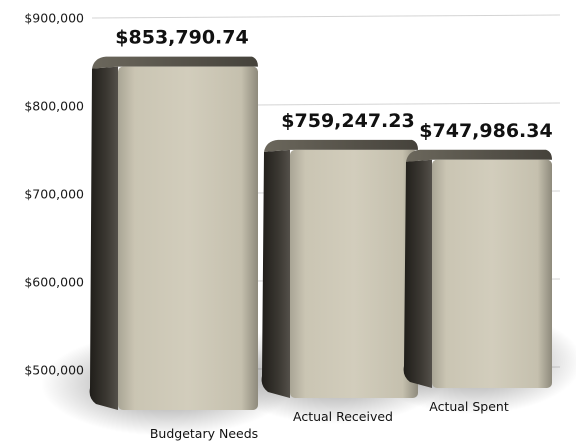 This screenshot has width=576, height=441. I want to click on category-label: Budgetary Needs, so click(204, 433).